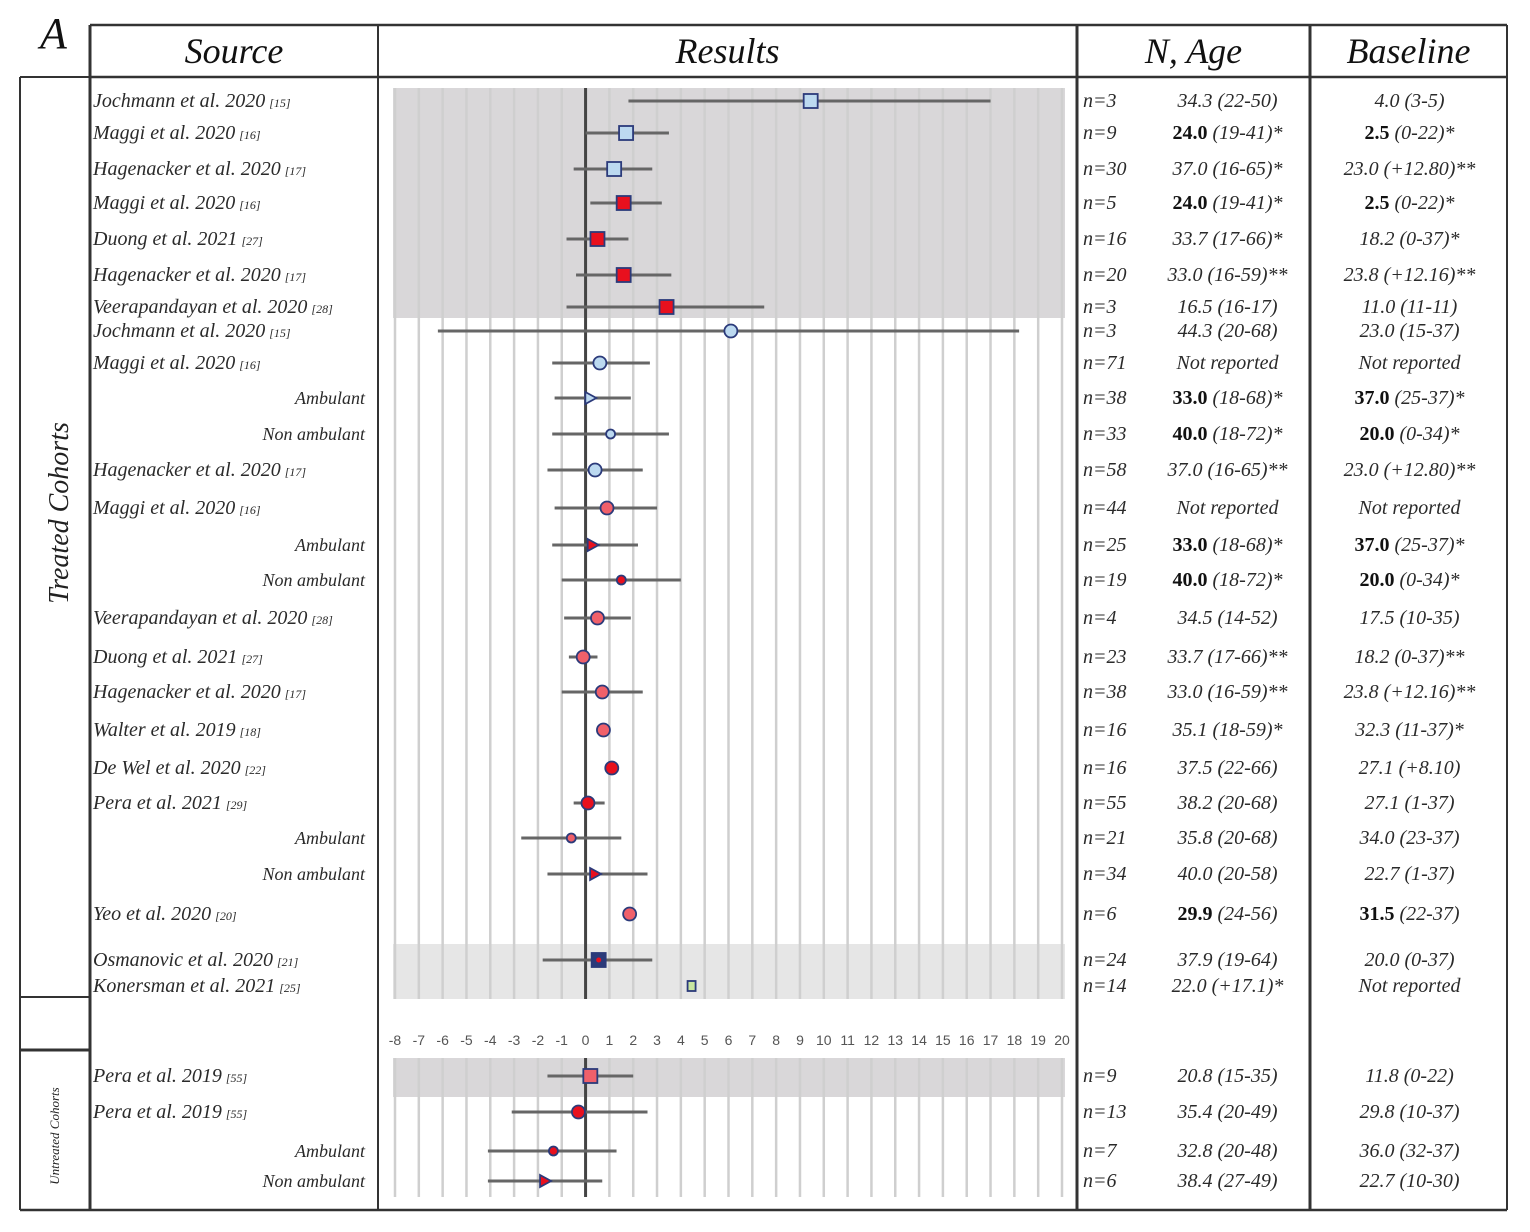 This screenshot has width=1530, height=1232. Describe the element at coordinates (1105, 874) in the screenshot. I see `n-value: n=34` at that location.